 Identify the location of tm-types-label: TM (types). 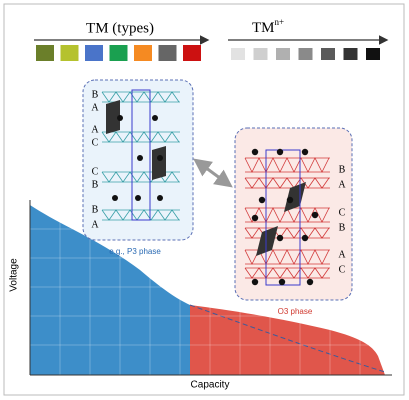
(120, 28).